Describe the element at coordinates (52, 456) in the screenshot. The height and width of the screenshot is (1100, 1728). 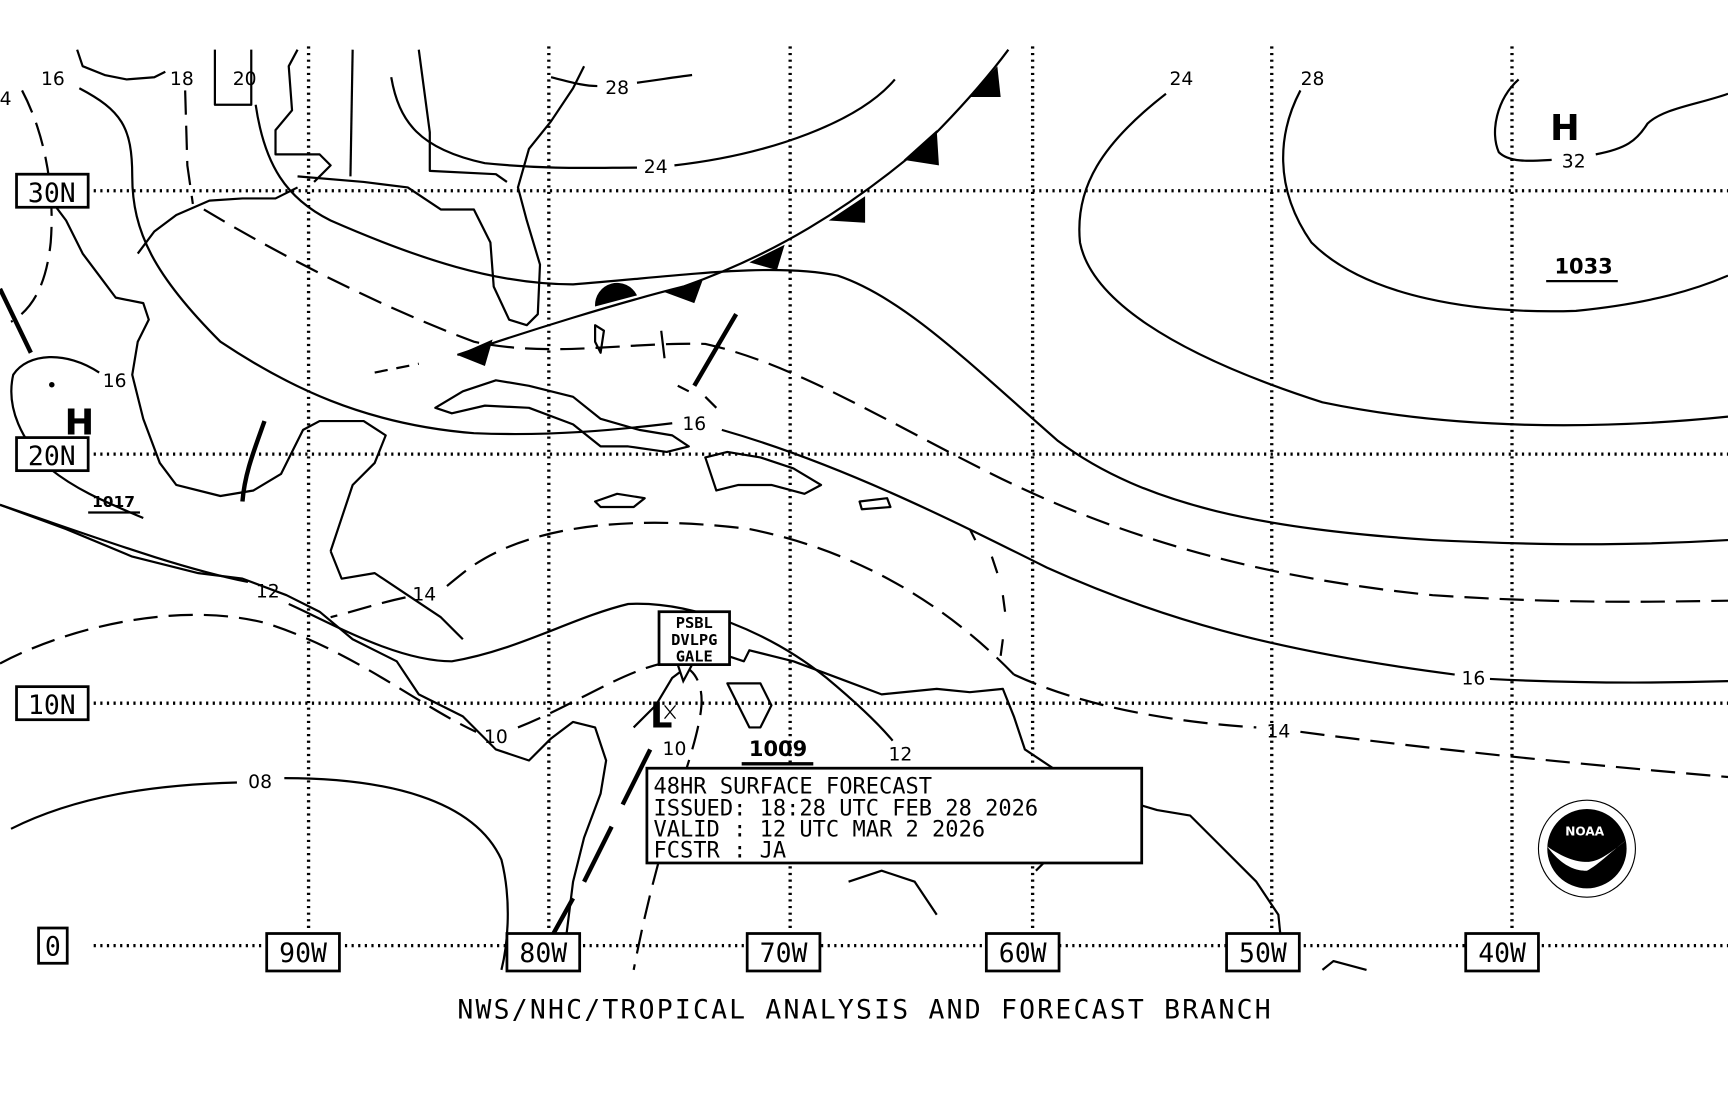
I see `lat-label-20n: 20N` at that location.